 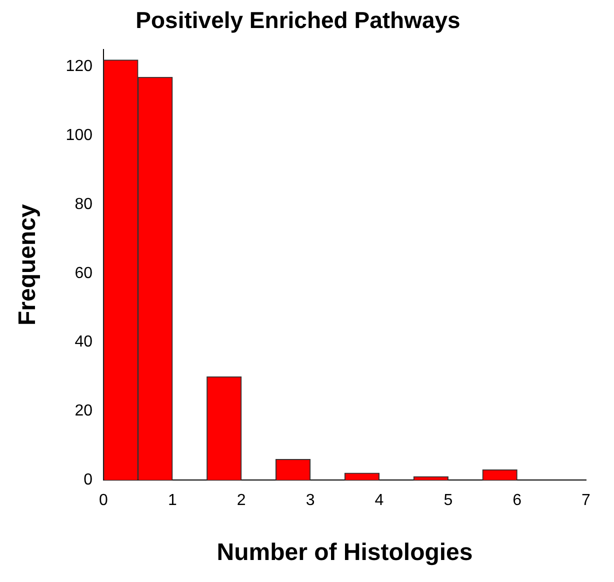 I want to click on y-tick-label: 60, so click(x=83, y=273).